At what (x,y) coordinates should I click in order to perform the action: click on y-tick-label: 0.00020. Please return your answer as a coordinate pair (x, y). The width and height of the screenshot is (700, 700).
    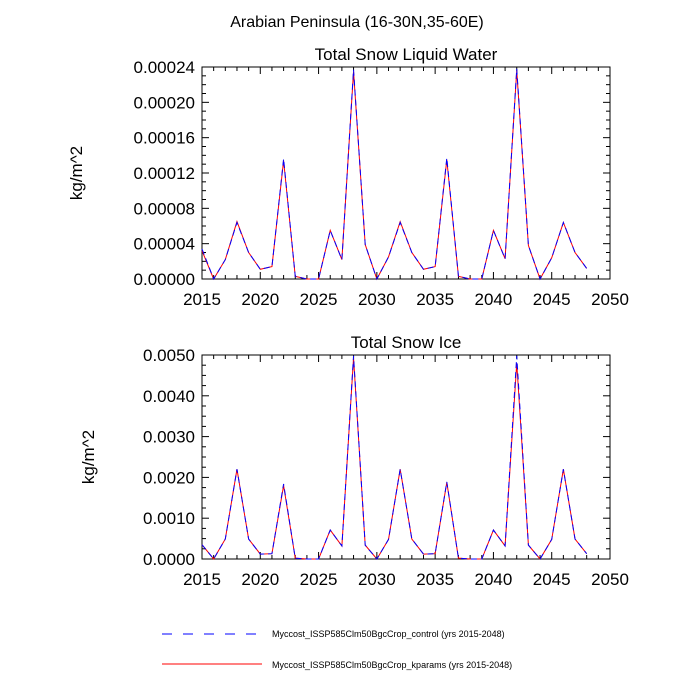
    Looking at the image, I should click on (164, 102).